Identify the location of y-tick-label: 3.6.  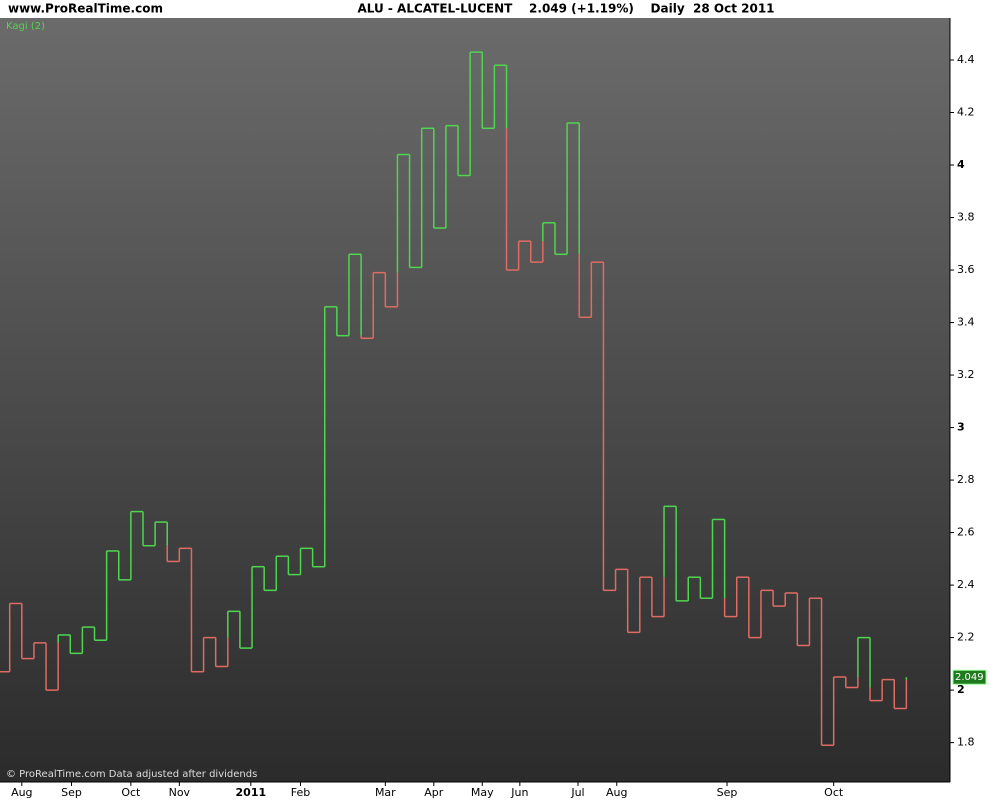
(966, 269).